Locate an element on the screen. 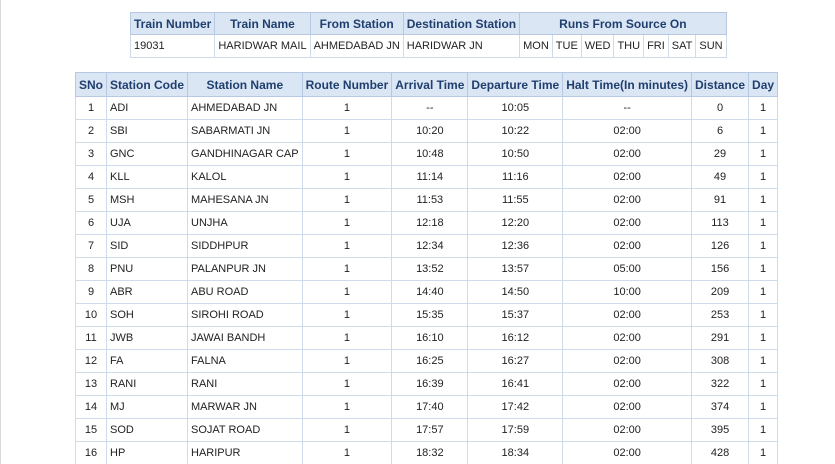  distance-cell: 156 is located at coordinates (720, 269).